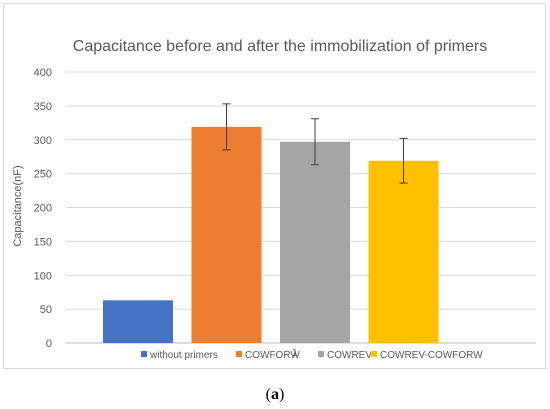  Describe the element at coordinates (226, 234) in the screenshot. I see `bar-cowforw` at that location.